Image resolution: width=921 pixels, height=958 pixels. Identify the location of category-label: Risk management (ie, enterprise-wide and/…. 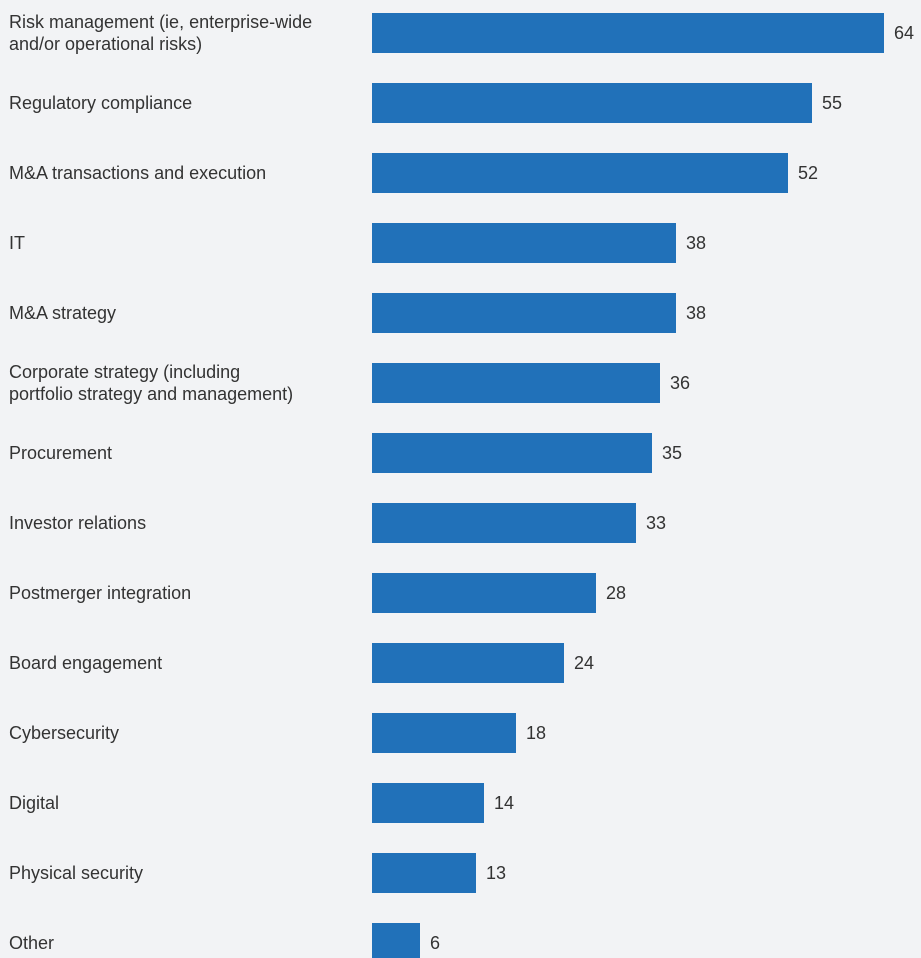
(160, 33).